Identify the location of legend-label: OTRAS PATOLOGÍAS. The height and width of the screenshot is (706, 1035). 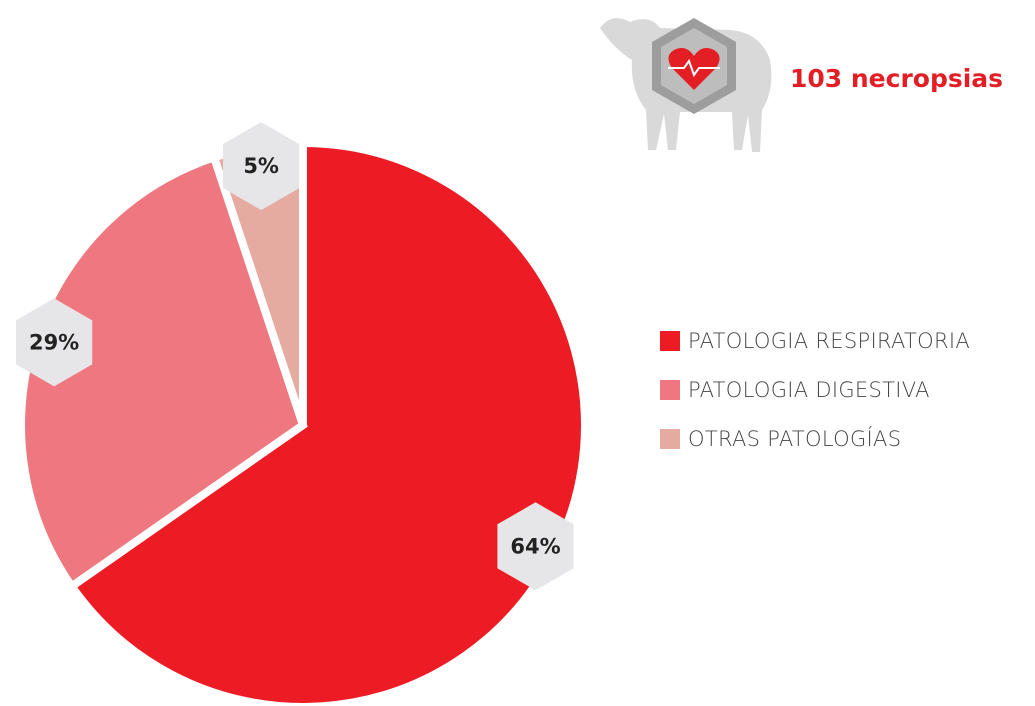
(794, 438).